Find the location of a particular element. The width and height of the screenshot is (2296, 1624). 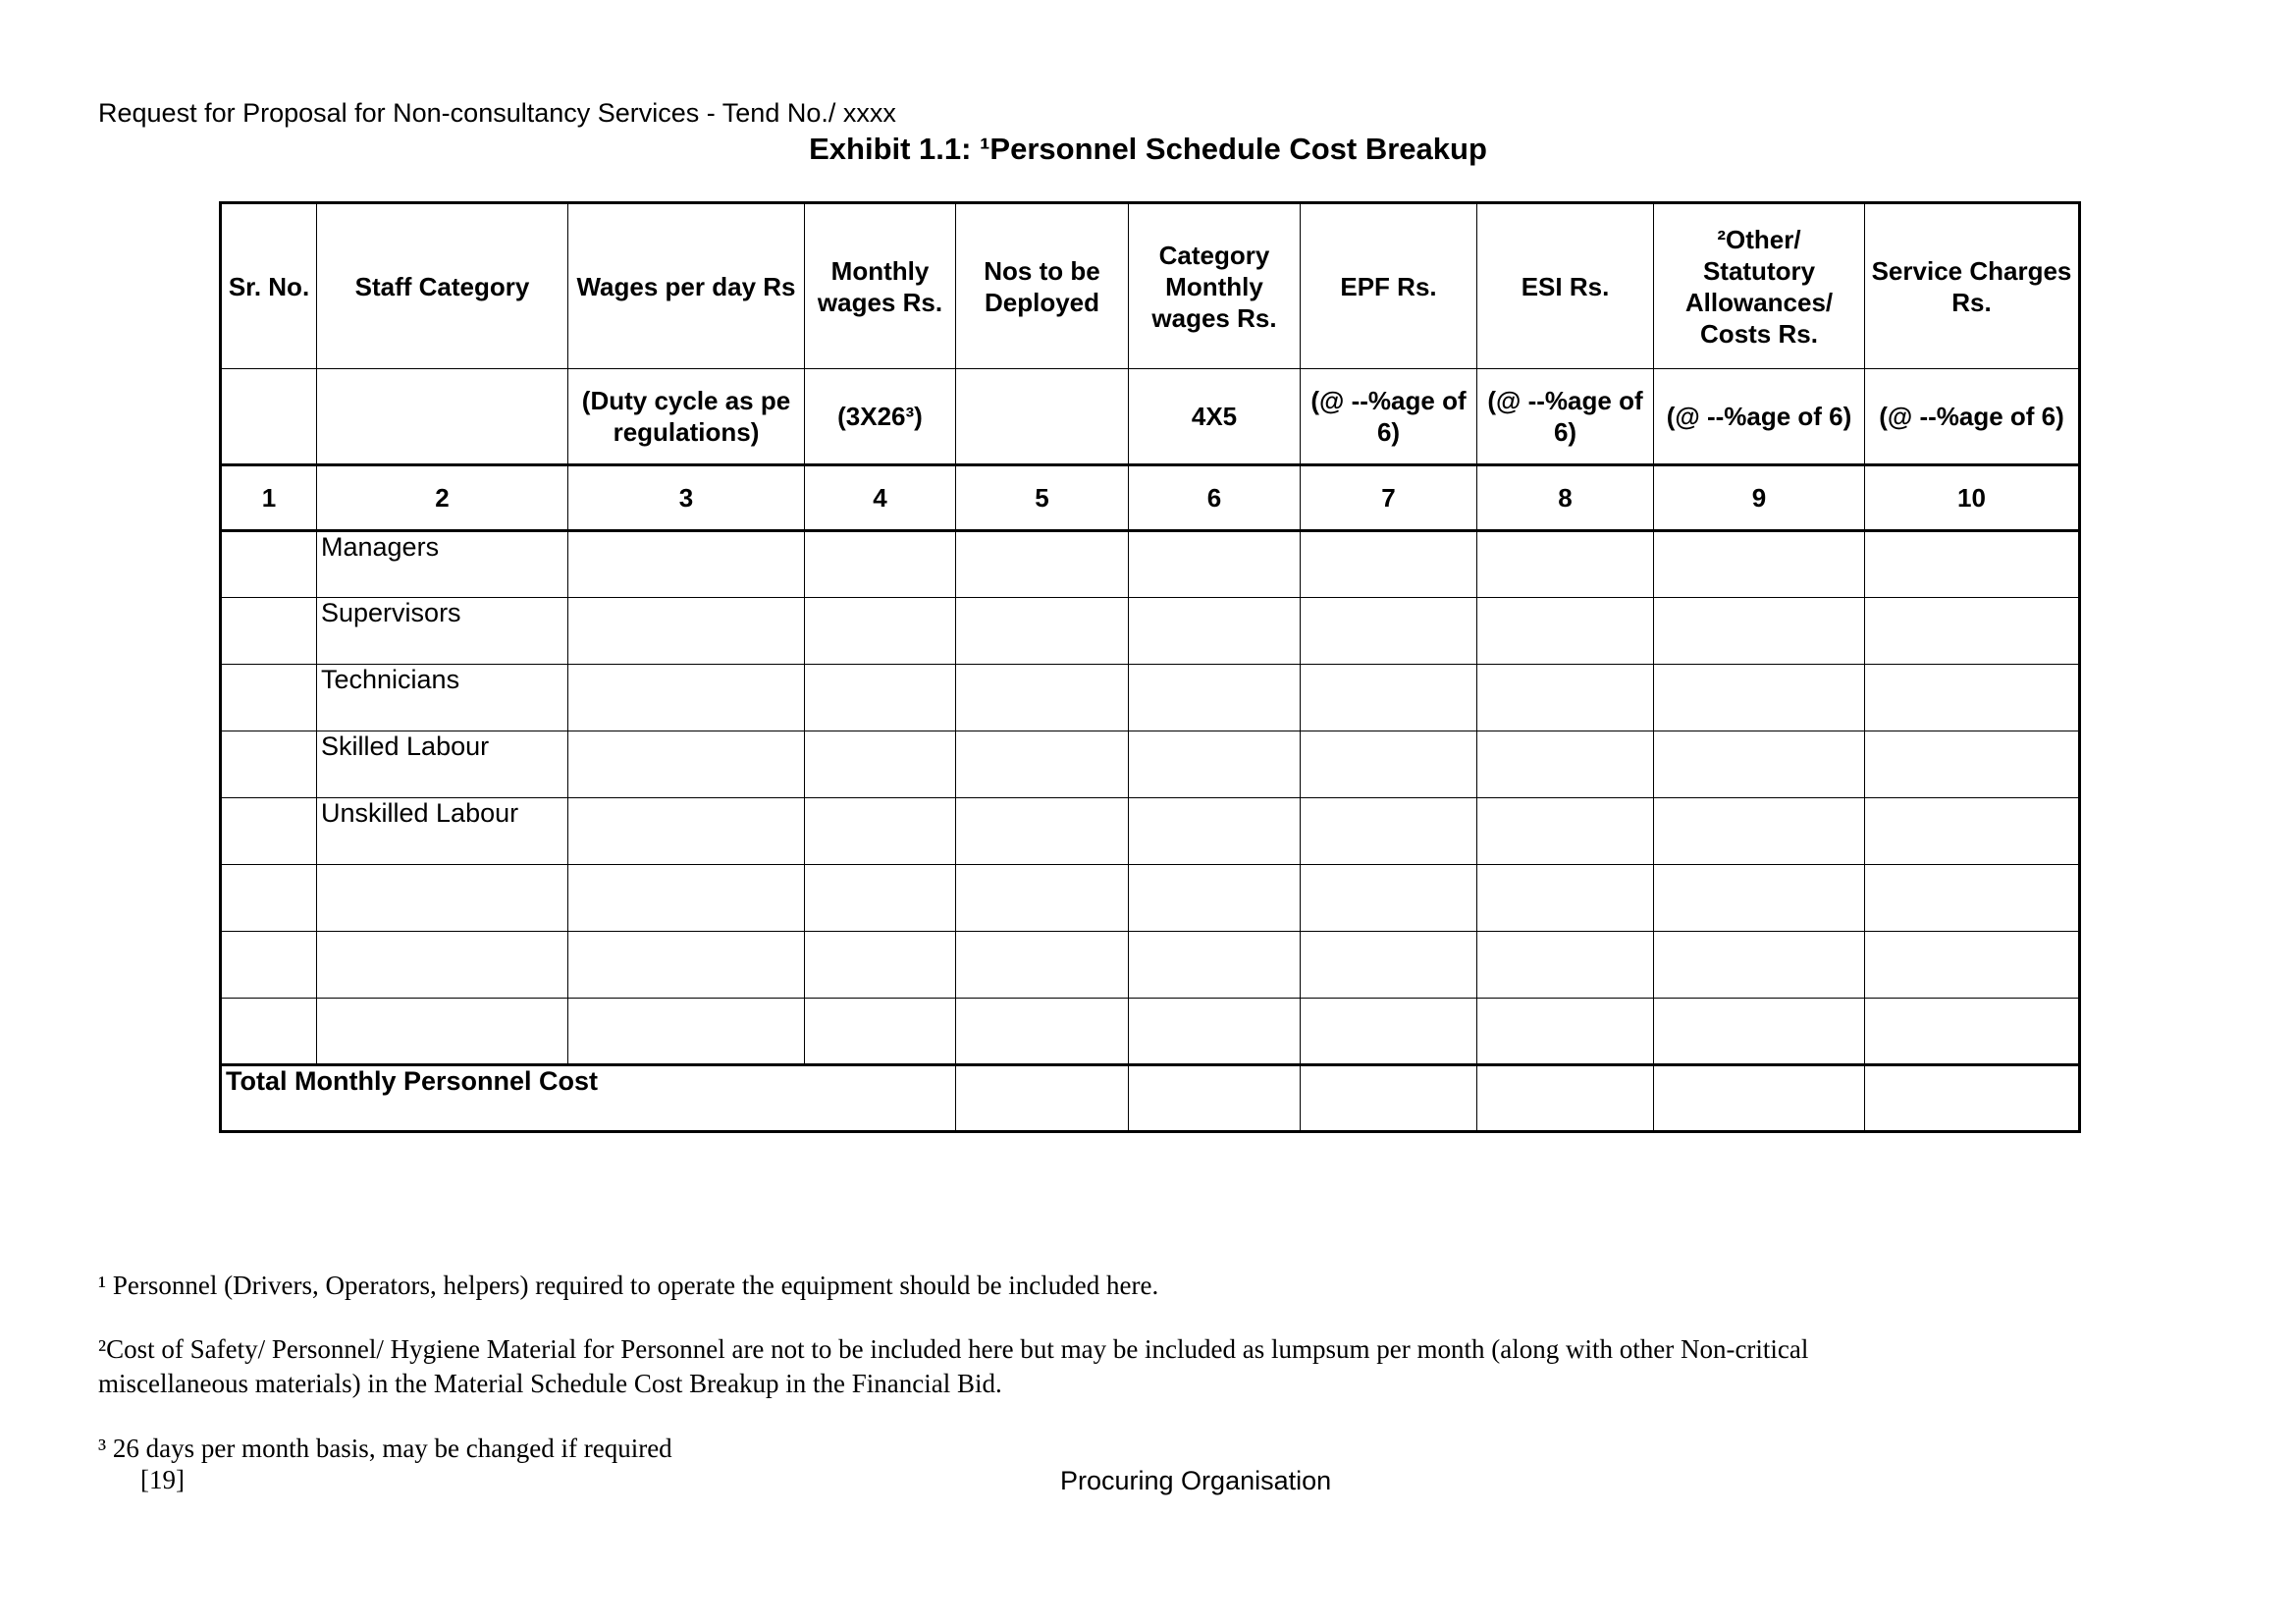

column-number: 10 is located at coordinates (1972, 498).